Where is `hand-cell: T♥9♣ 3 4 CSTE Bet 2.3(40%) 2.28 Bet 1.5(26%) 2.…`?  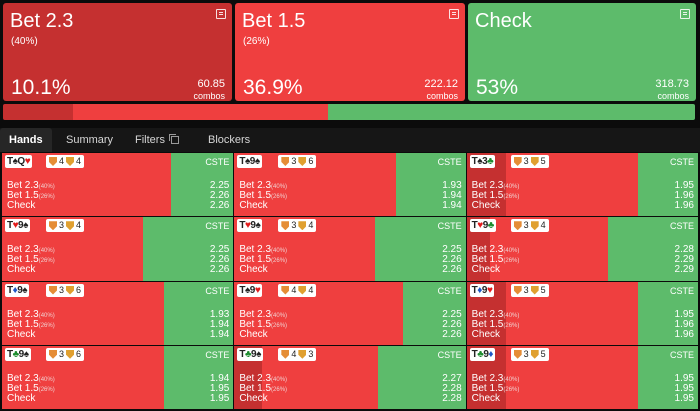
hand-cell: T♥9♣ 3 4 CSTE Bet 2.3(40%) 2.28 Bet 1.5(26%) 2.… is located at coordinates (582, 249).